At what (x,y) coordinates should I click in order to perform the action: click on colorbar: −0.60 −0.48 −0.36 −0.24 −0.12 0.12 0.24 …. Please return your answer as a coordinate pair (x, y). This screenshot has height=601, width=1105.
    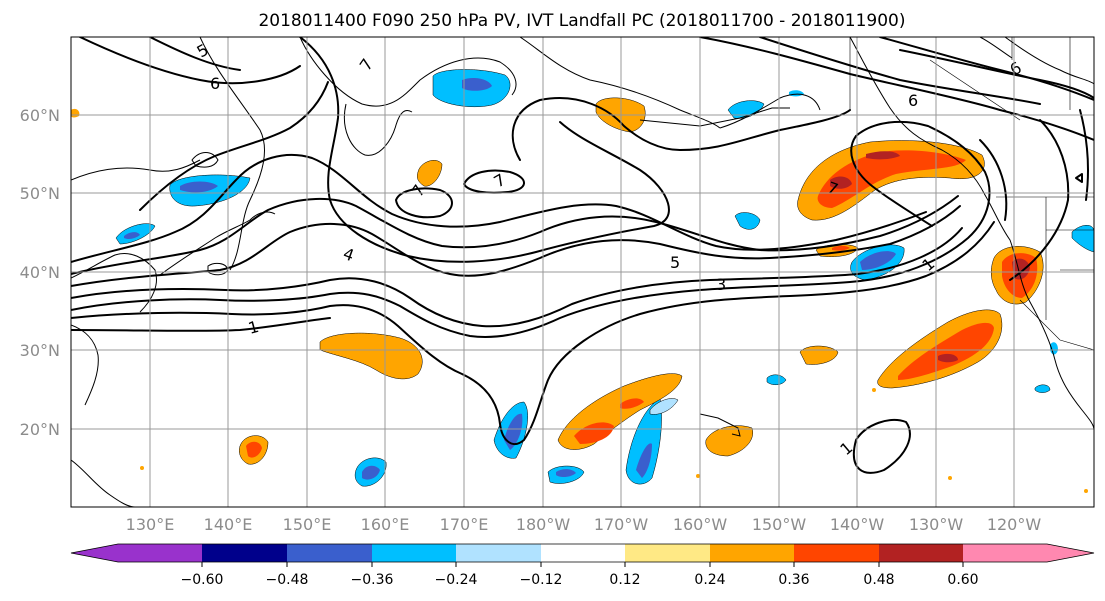
    Looking at the image, I should click on (582, 565).